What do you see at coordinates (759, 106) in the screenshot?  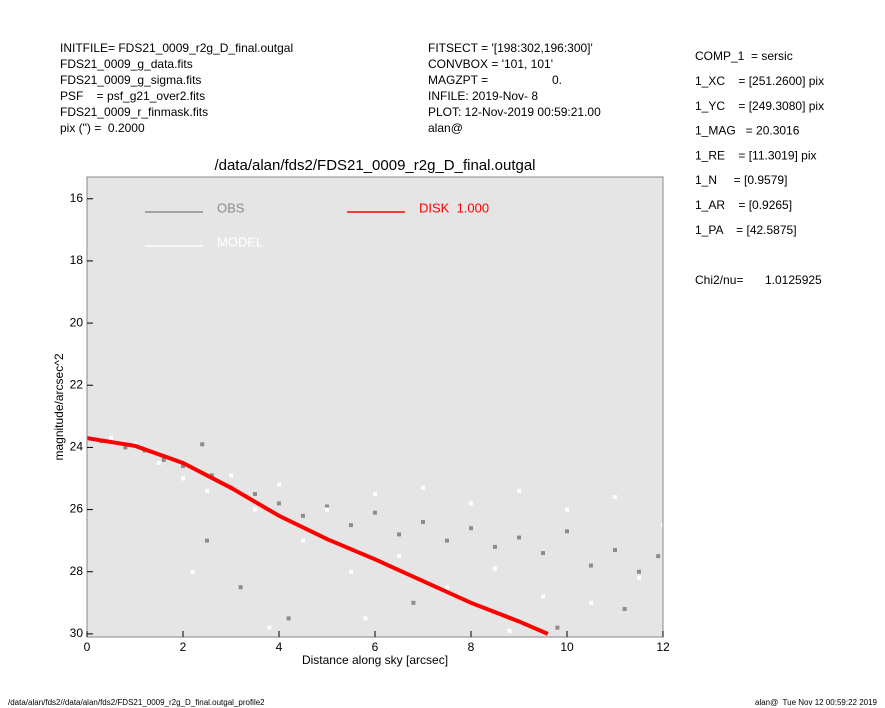 I see `header-right-line: 1_YC = [249.3080] pix` at bounding box center [759, 106].